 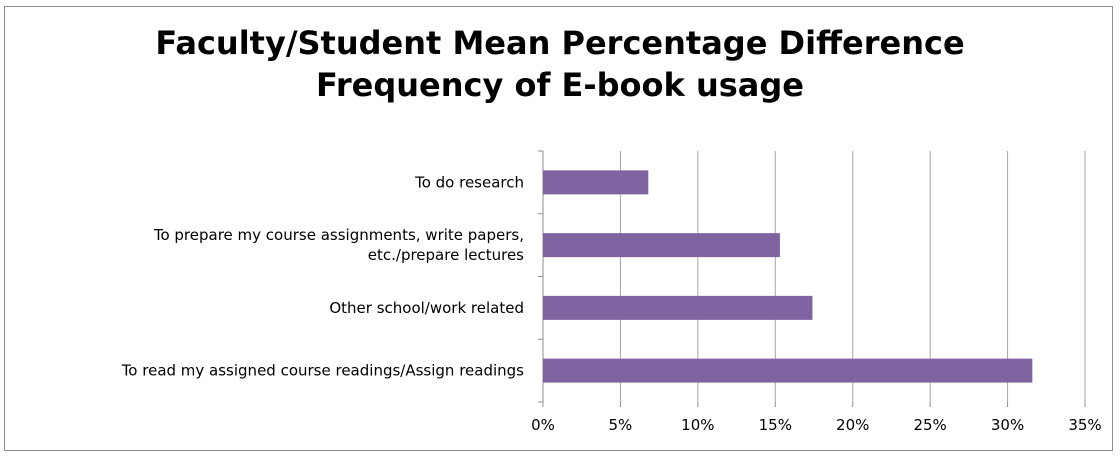 I want to click on x-tick-label: 15%, so click(x=775, y=425).